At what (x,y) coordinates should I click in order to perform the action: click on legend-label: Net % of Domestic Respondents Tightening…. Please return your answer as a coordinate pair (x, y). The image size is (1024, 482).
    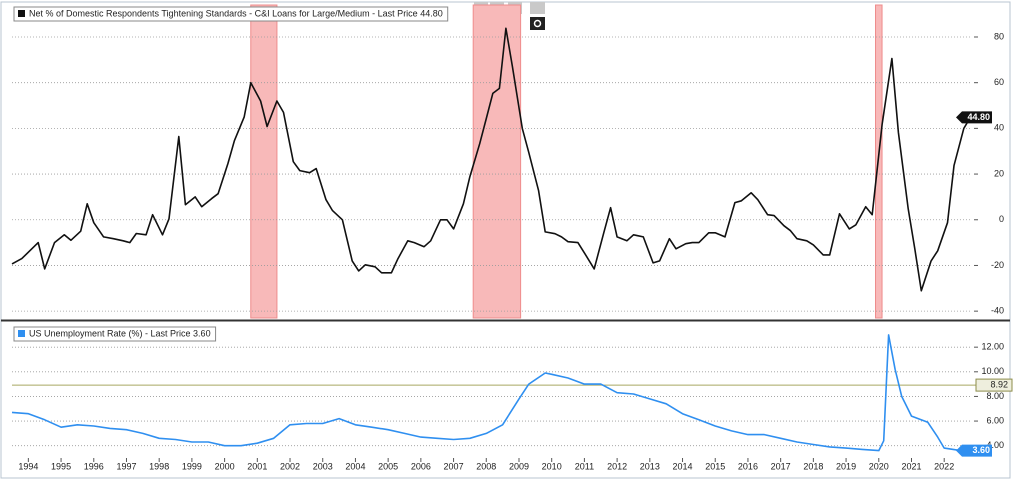
    Looking at the image, I should click on (236, 13).